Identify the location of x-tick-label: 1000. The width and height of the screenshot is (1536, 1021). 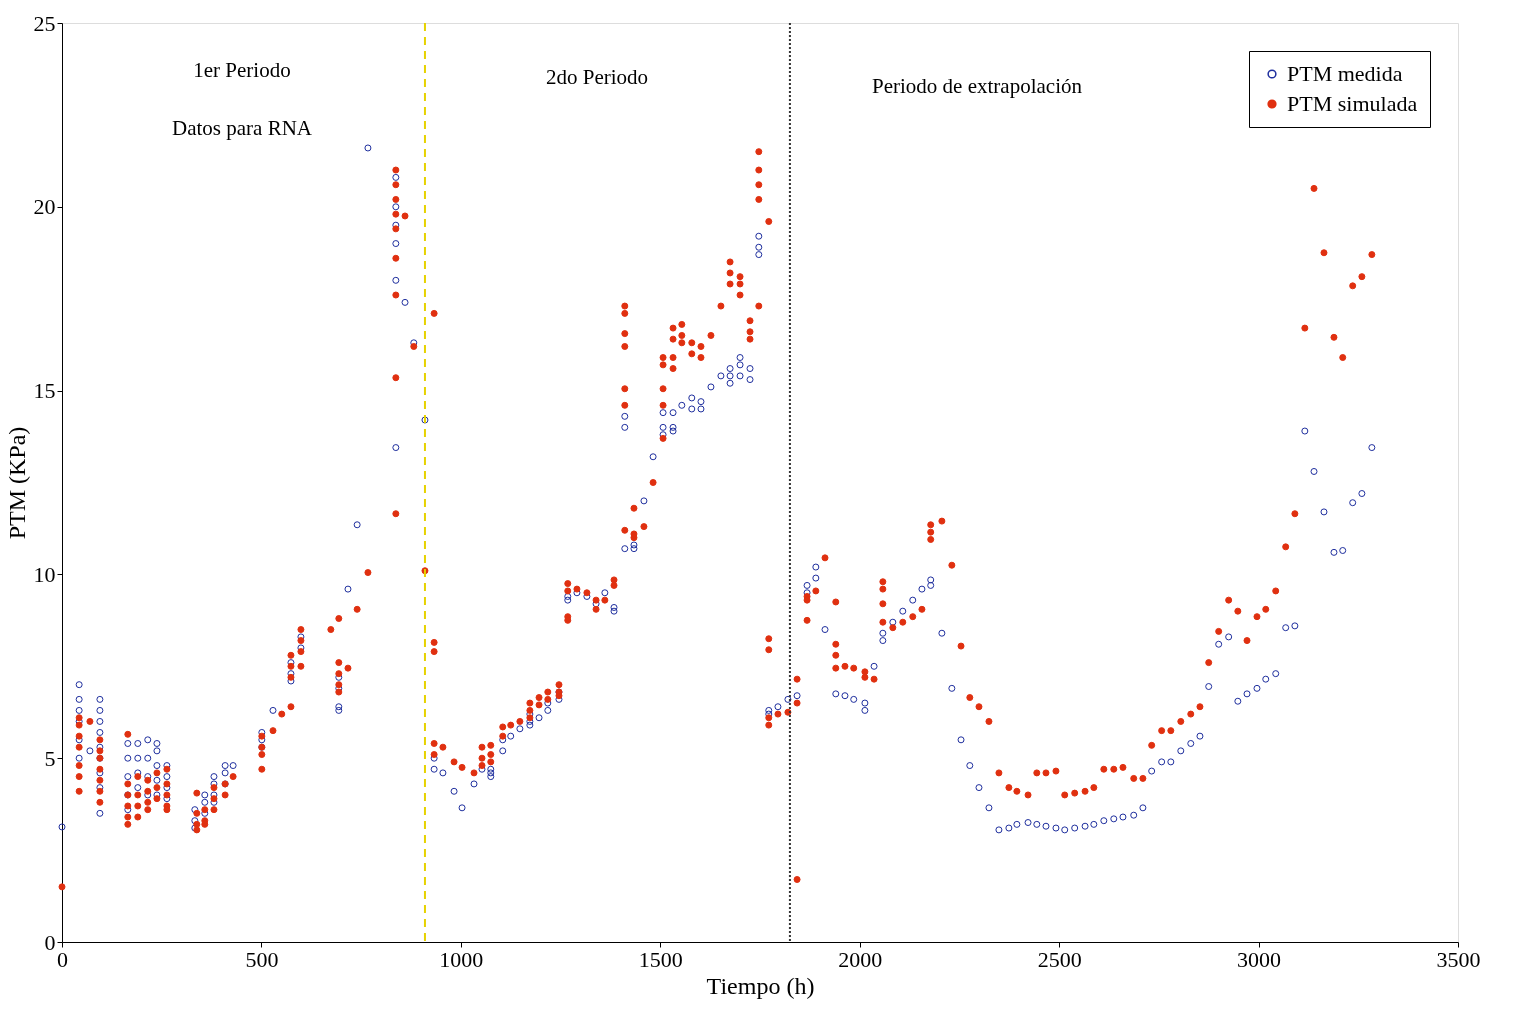
(461, 959).